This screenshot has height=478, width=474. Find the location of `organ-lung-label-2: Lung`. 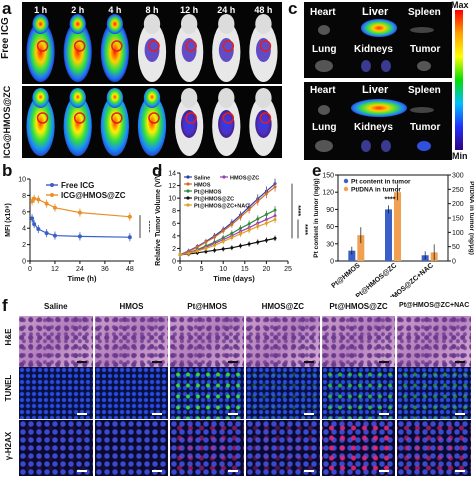

organ-lung-label-2: Lung is located at coordinates (324, 127).